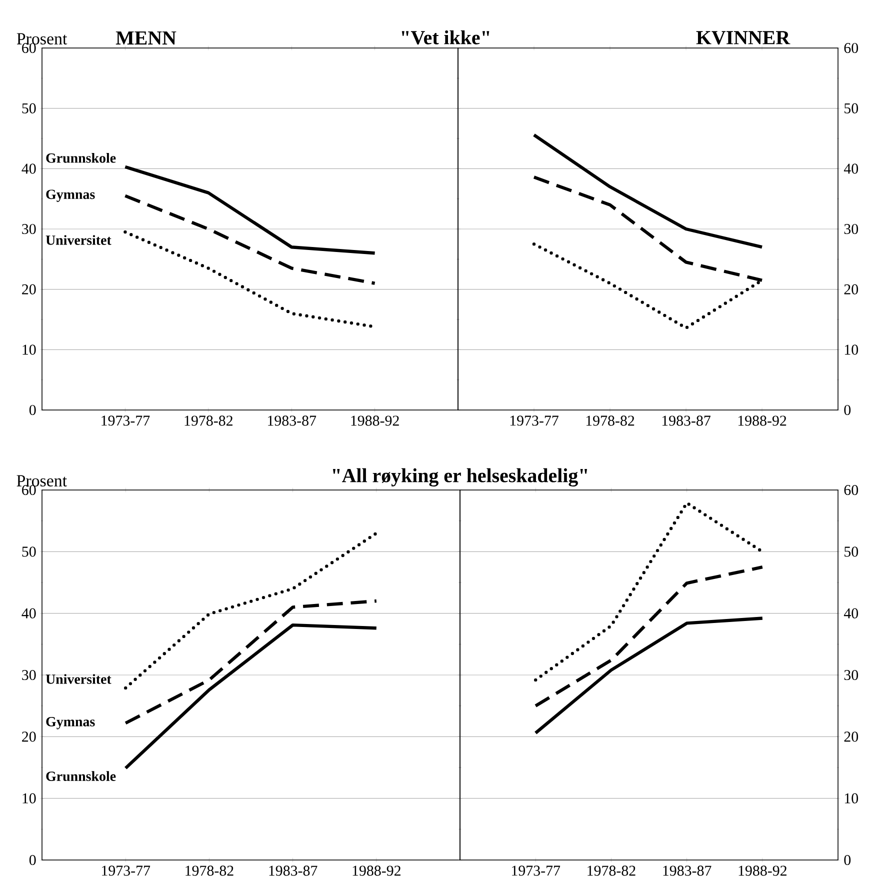  Describe the element at coordinates (446, 37) in the screenshot. I see `chart-subtitle: "Vet ikke"` at that location.